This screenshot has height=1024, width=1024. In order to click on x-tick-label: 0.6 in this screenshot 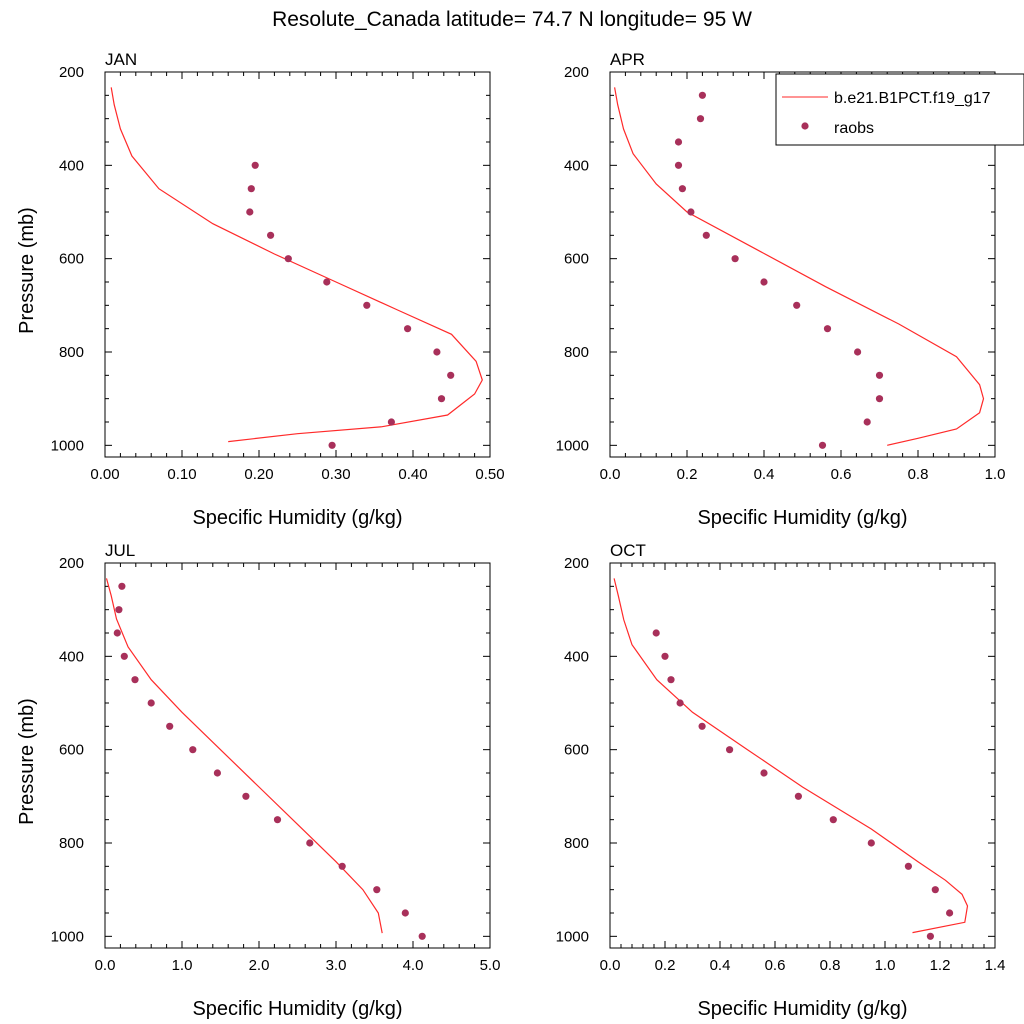, I will do `click(841, 474)`.